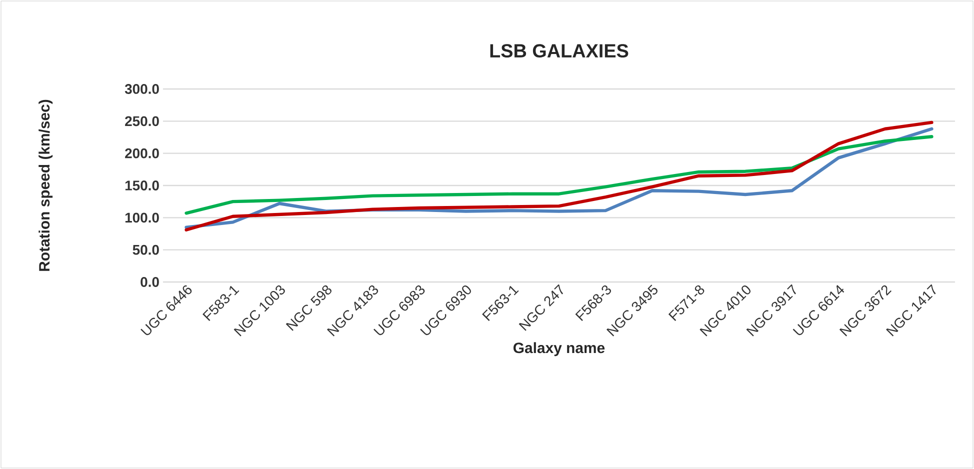 Image resolution: width=974 pixels, height=469 pixels. What do you see at coordinates (142, 185) in the screenshot?
I see `y-tick-label: 150.0` at bounding box center [142, 185].